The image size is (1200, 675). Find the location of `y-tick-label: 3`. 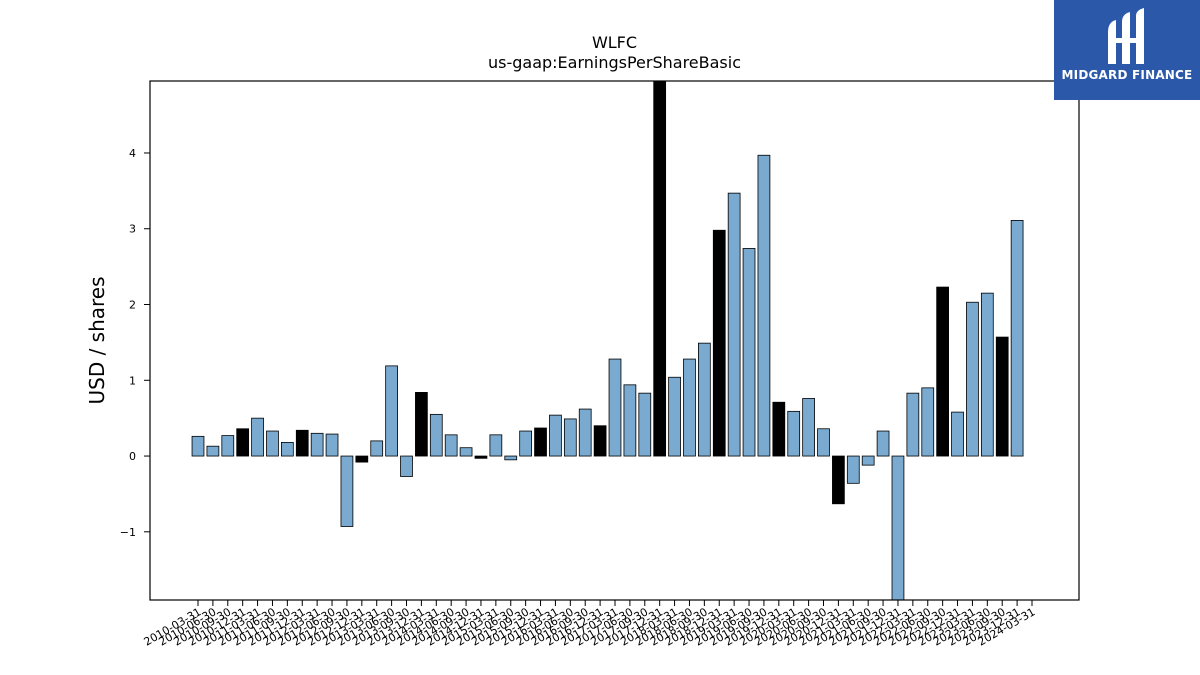

y-tick-label: 3 is located at coordinates (132, 229).